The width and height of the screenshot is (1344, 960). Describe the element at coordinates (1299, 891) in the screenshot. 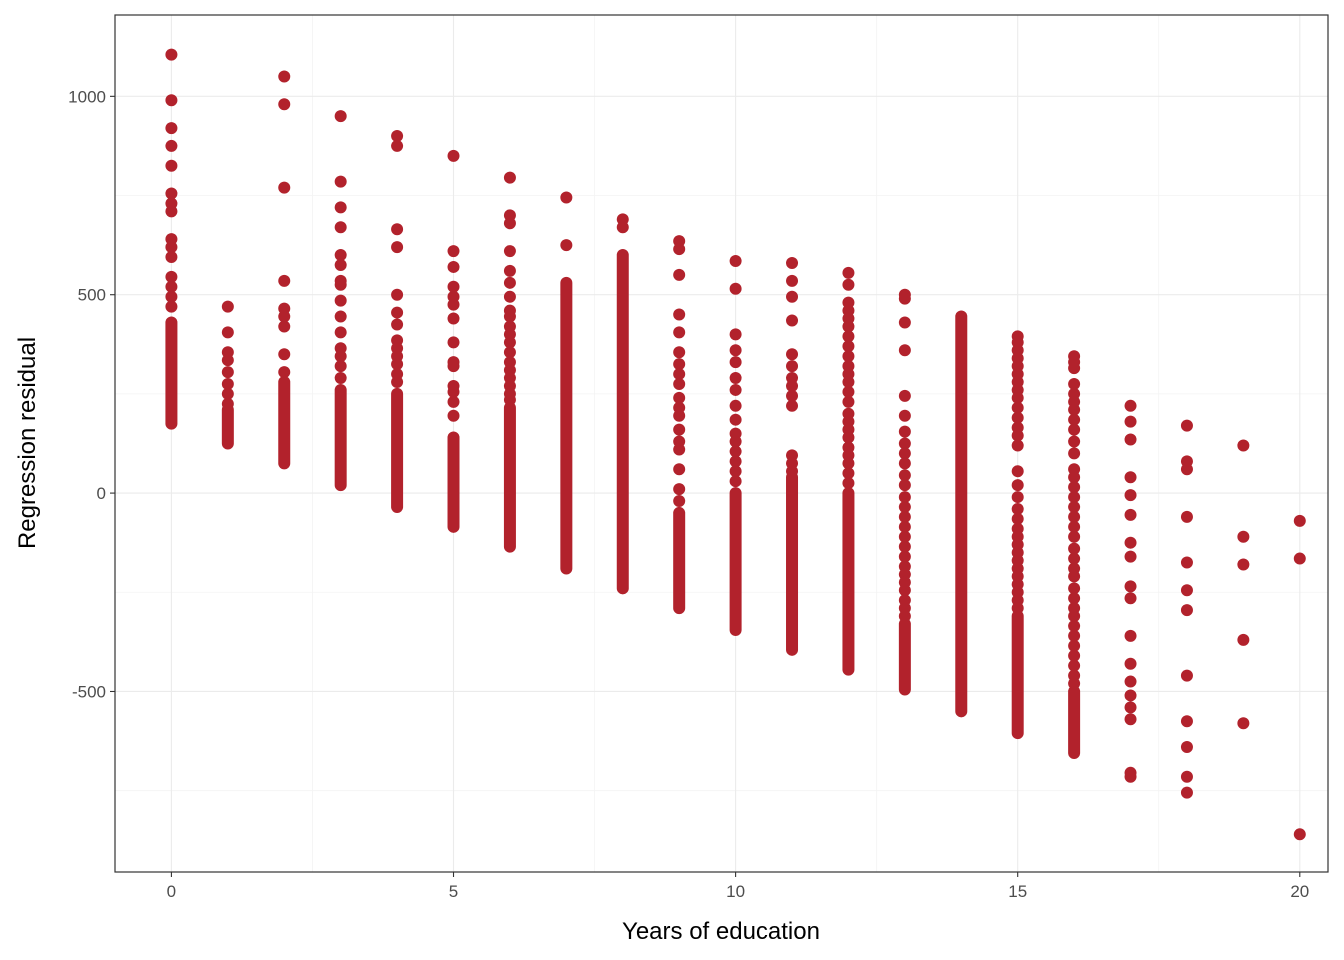

I see `x-tick-label: 20` at that location.